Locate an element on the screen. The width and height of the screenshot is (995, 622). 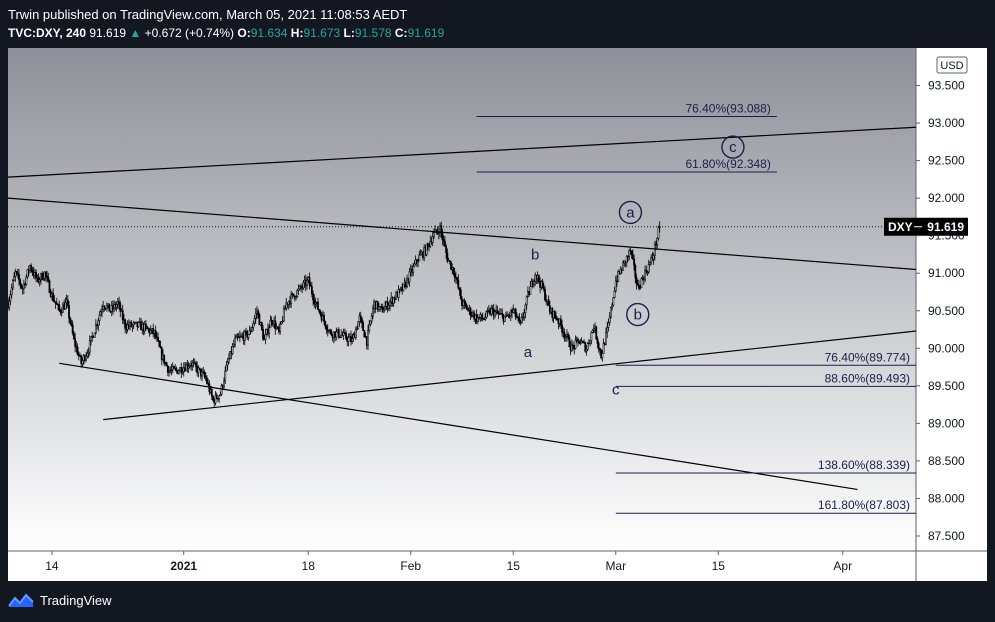
footer-brand: TradingView is located at coordinates (76, 600).